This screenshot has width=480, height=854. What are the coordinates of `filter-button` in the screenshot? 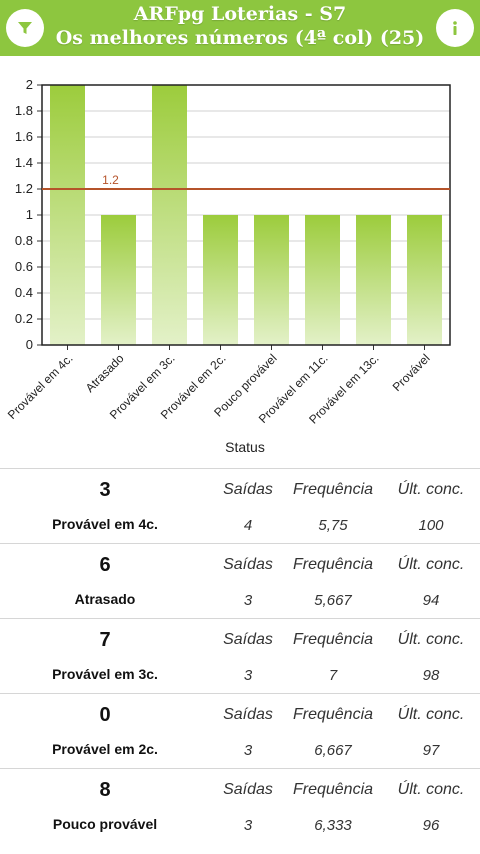 It's located at (25, 28).